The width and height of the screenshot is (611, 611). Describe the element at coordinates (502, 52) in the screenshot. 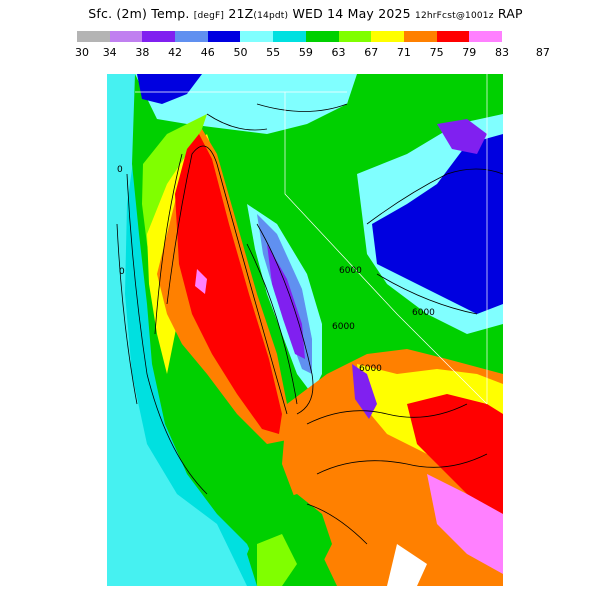

I see `legend-tick-label: 83` at that location.